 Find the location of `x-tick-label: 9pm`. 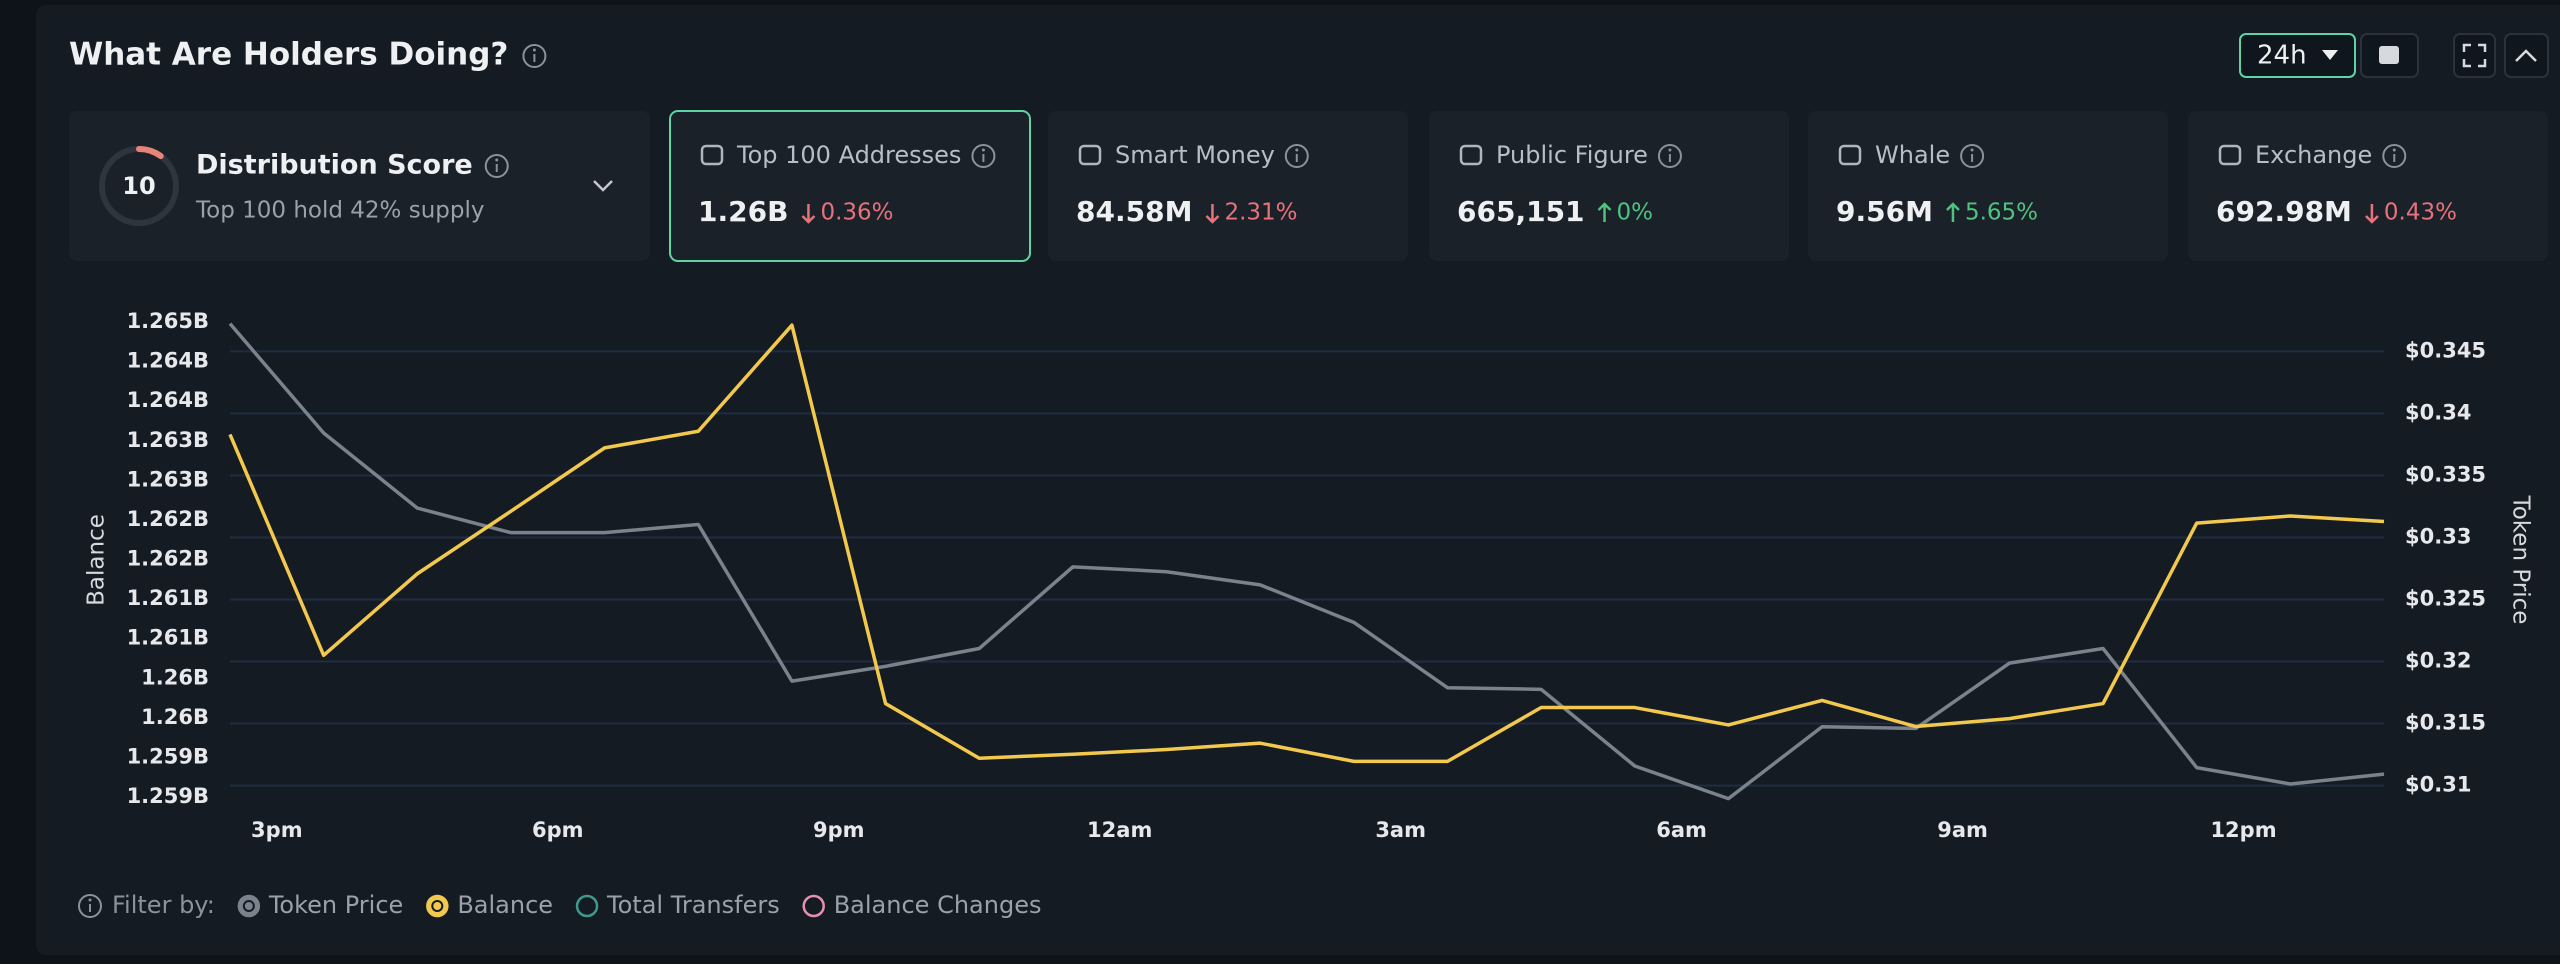

x-tick-label: 9pm is located at coordinates (839, 830).